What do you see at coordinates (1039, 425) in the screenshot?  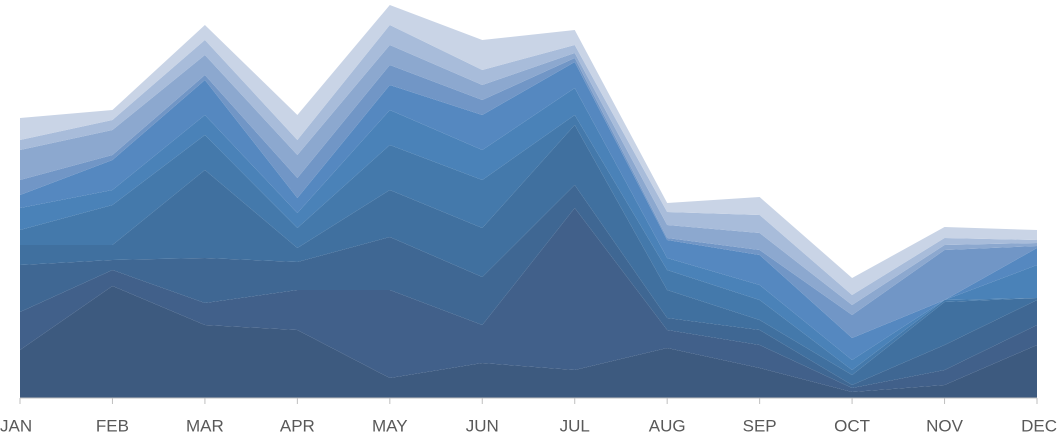 I see `x-tick-label: DEC` at bounding box center [1039, 425].